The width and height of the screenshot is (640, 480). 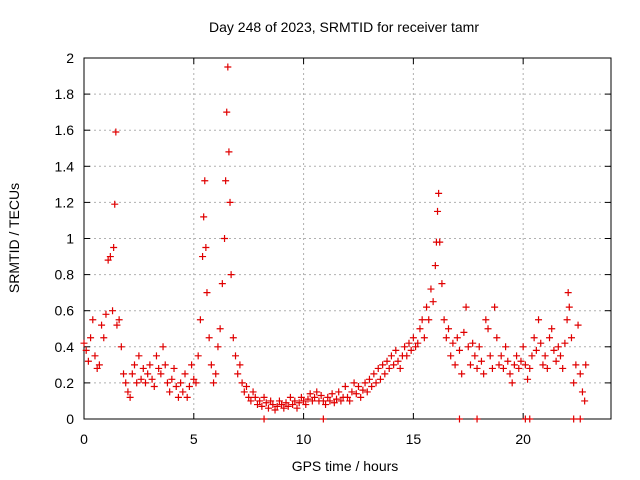 I want to click on x-tick-label: 10, so click(x=304, y=439).